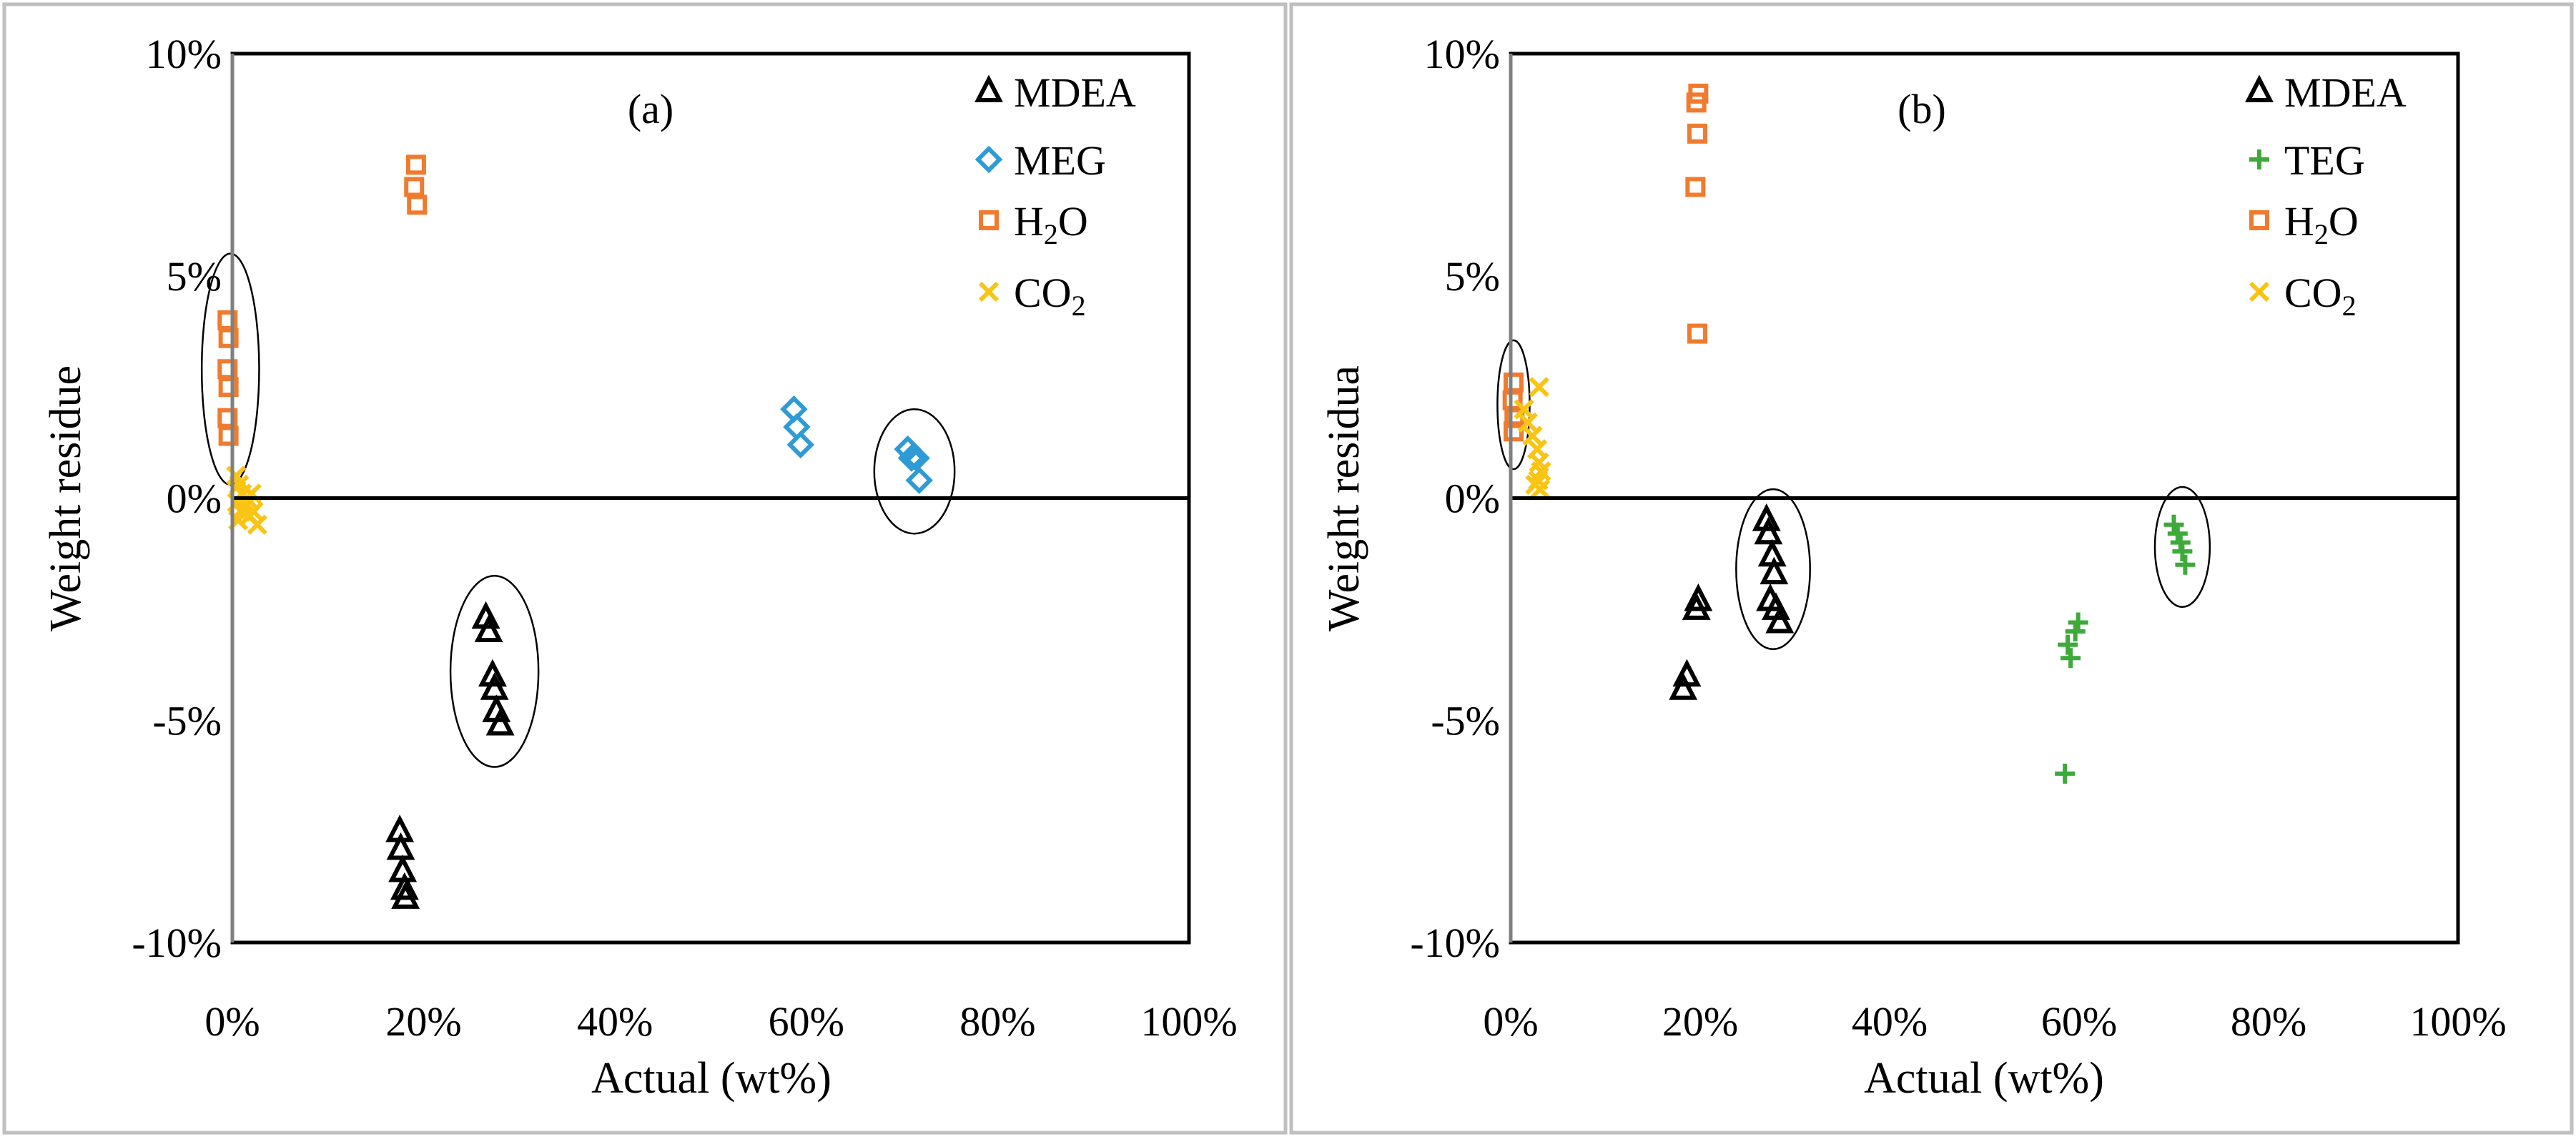 This screenshot has height=1137, width=2576. I want to click on x-axis-title: Actual (wt%), so click(1984, 1078).